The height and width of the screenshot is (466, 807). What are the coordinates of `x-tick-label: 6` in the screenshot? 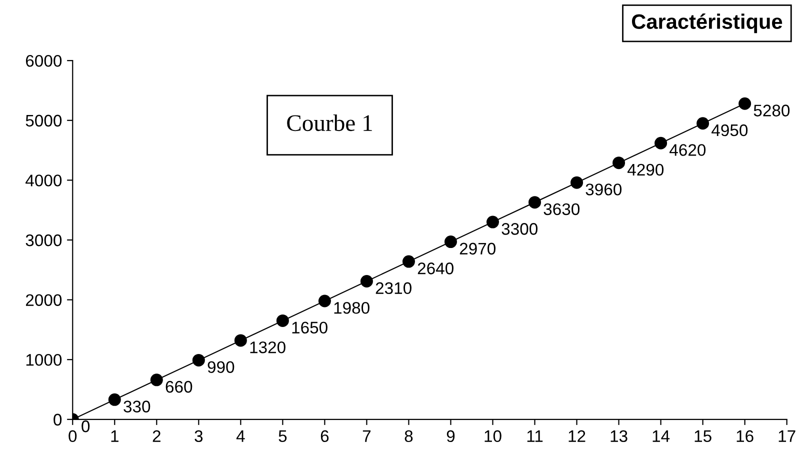 It's located at (324, 436).